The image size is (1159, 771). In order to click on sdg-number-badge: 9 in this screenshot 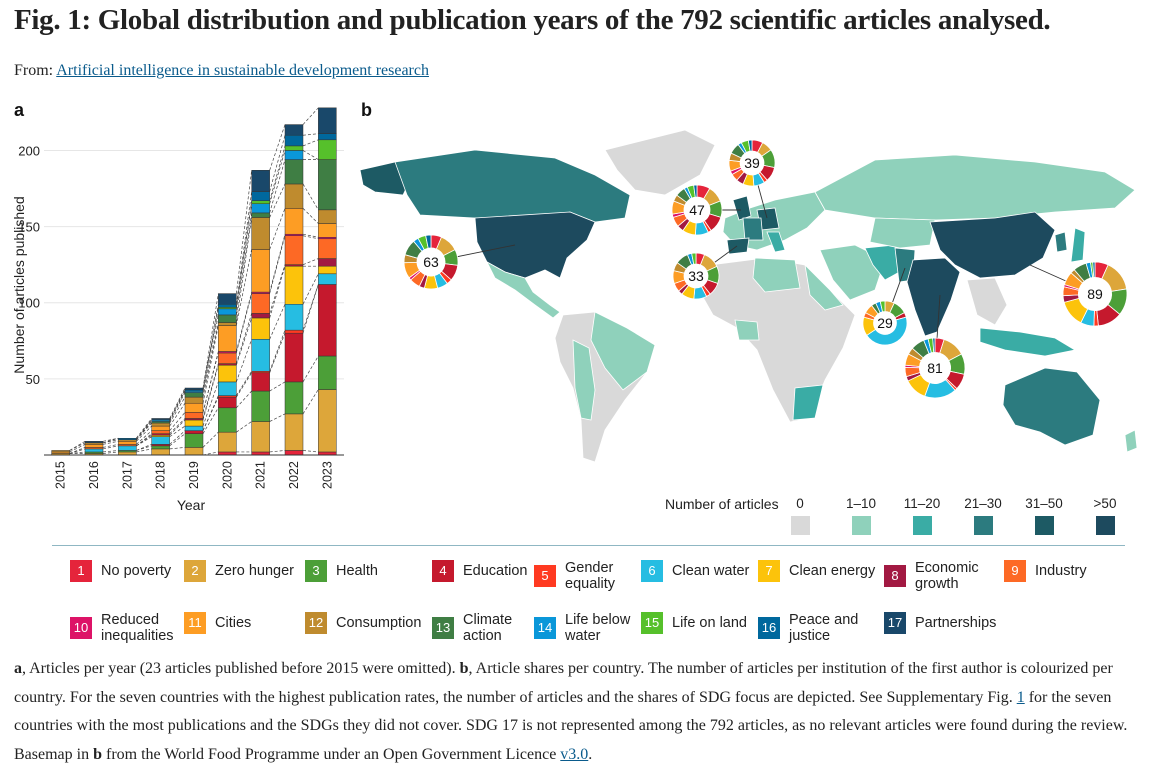, I will do `click(1015, 571)`.